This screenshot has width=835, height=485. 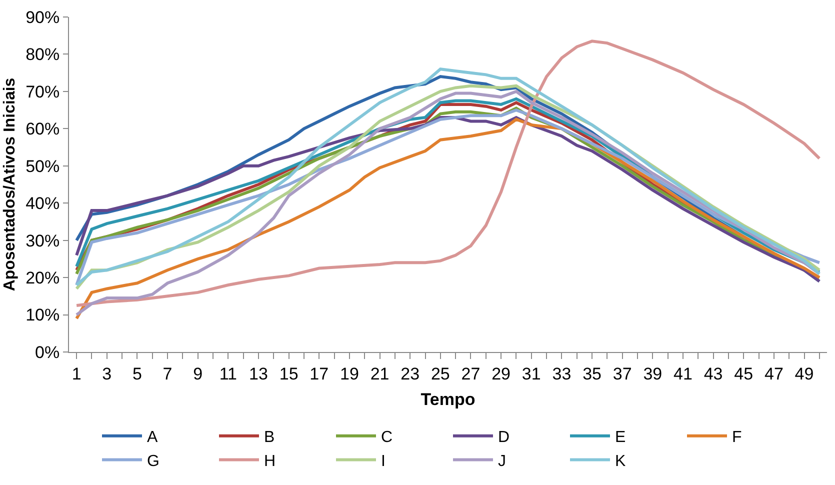 I want to click on x-tick-label: 17, so click(x=319, y=374).